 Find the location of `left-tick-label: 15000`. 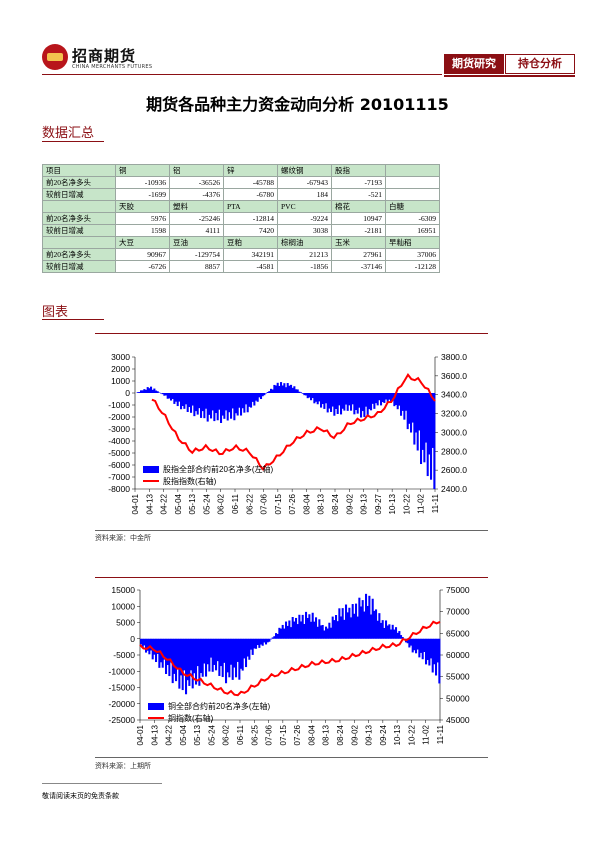

left-tick-label: 15000 is located at coordinates (123, 590).